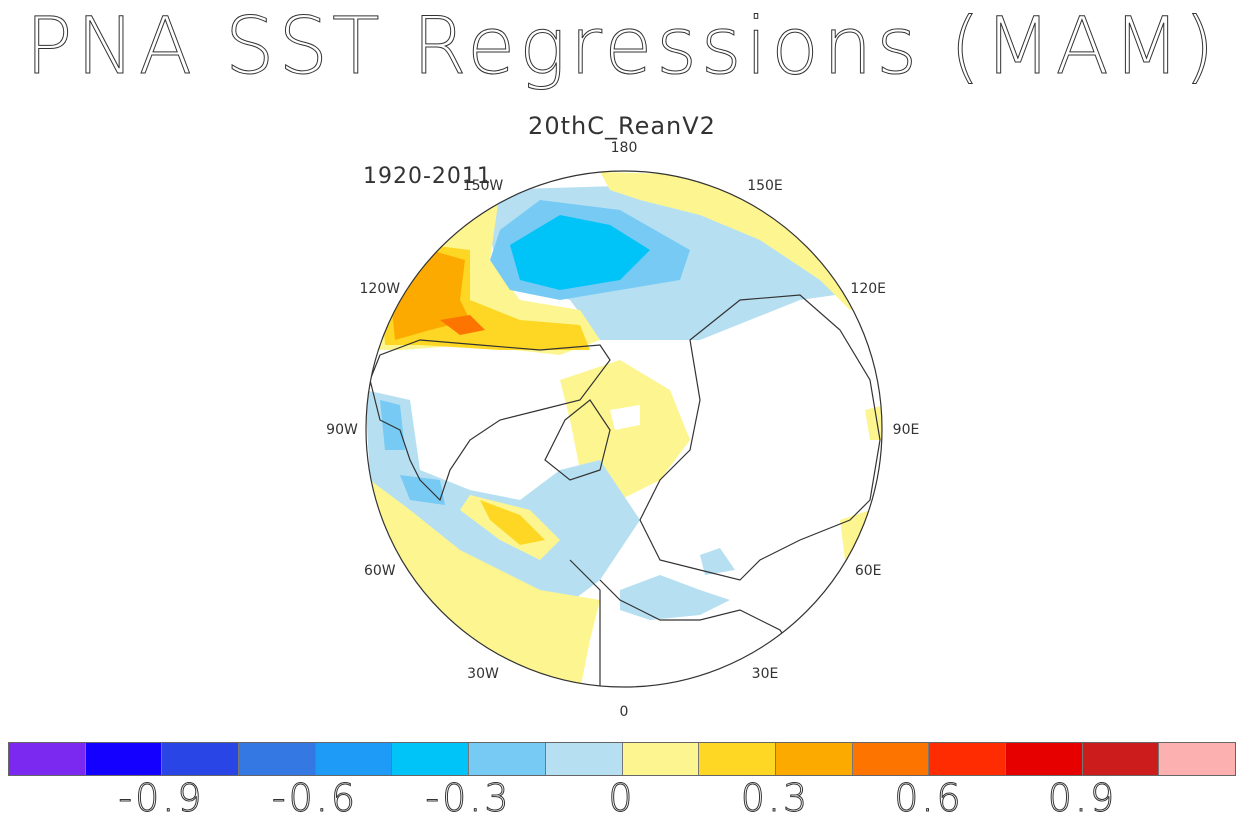  What do you see at coordinates (868, 571) in the screenshot?
I see `lon-label: 60E` at bounding box center [868, 571].